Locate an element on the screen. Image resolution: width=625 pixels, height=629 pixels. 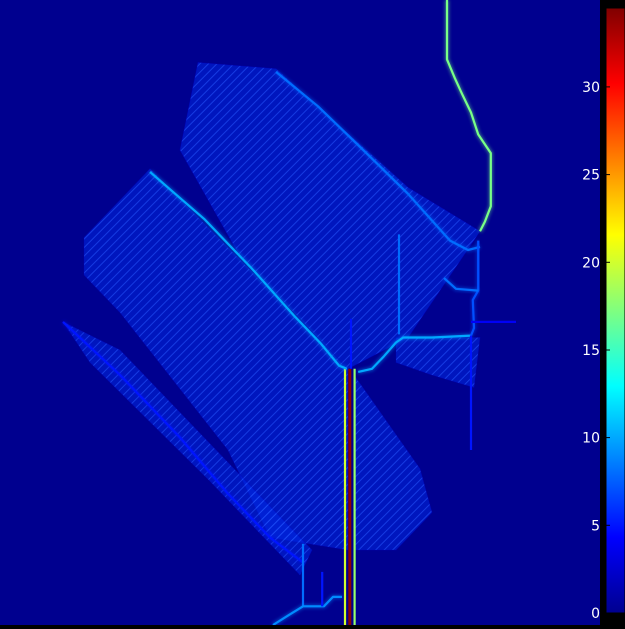
colorbar-tick-label: 25 is located at coordinates (591, 176).